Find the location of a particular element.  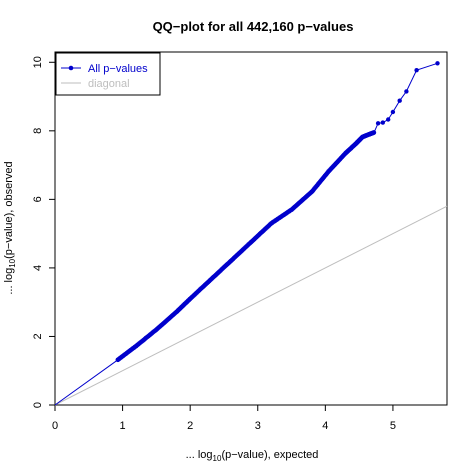

legend-swatch-point is located at coordinates (71, 68).